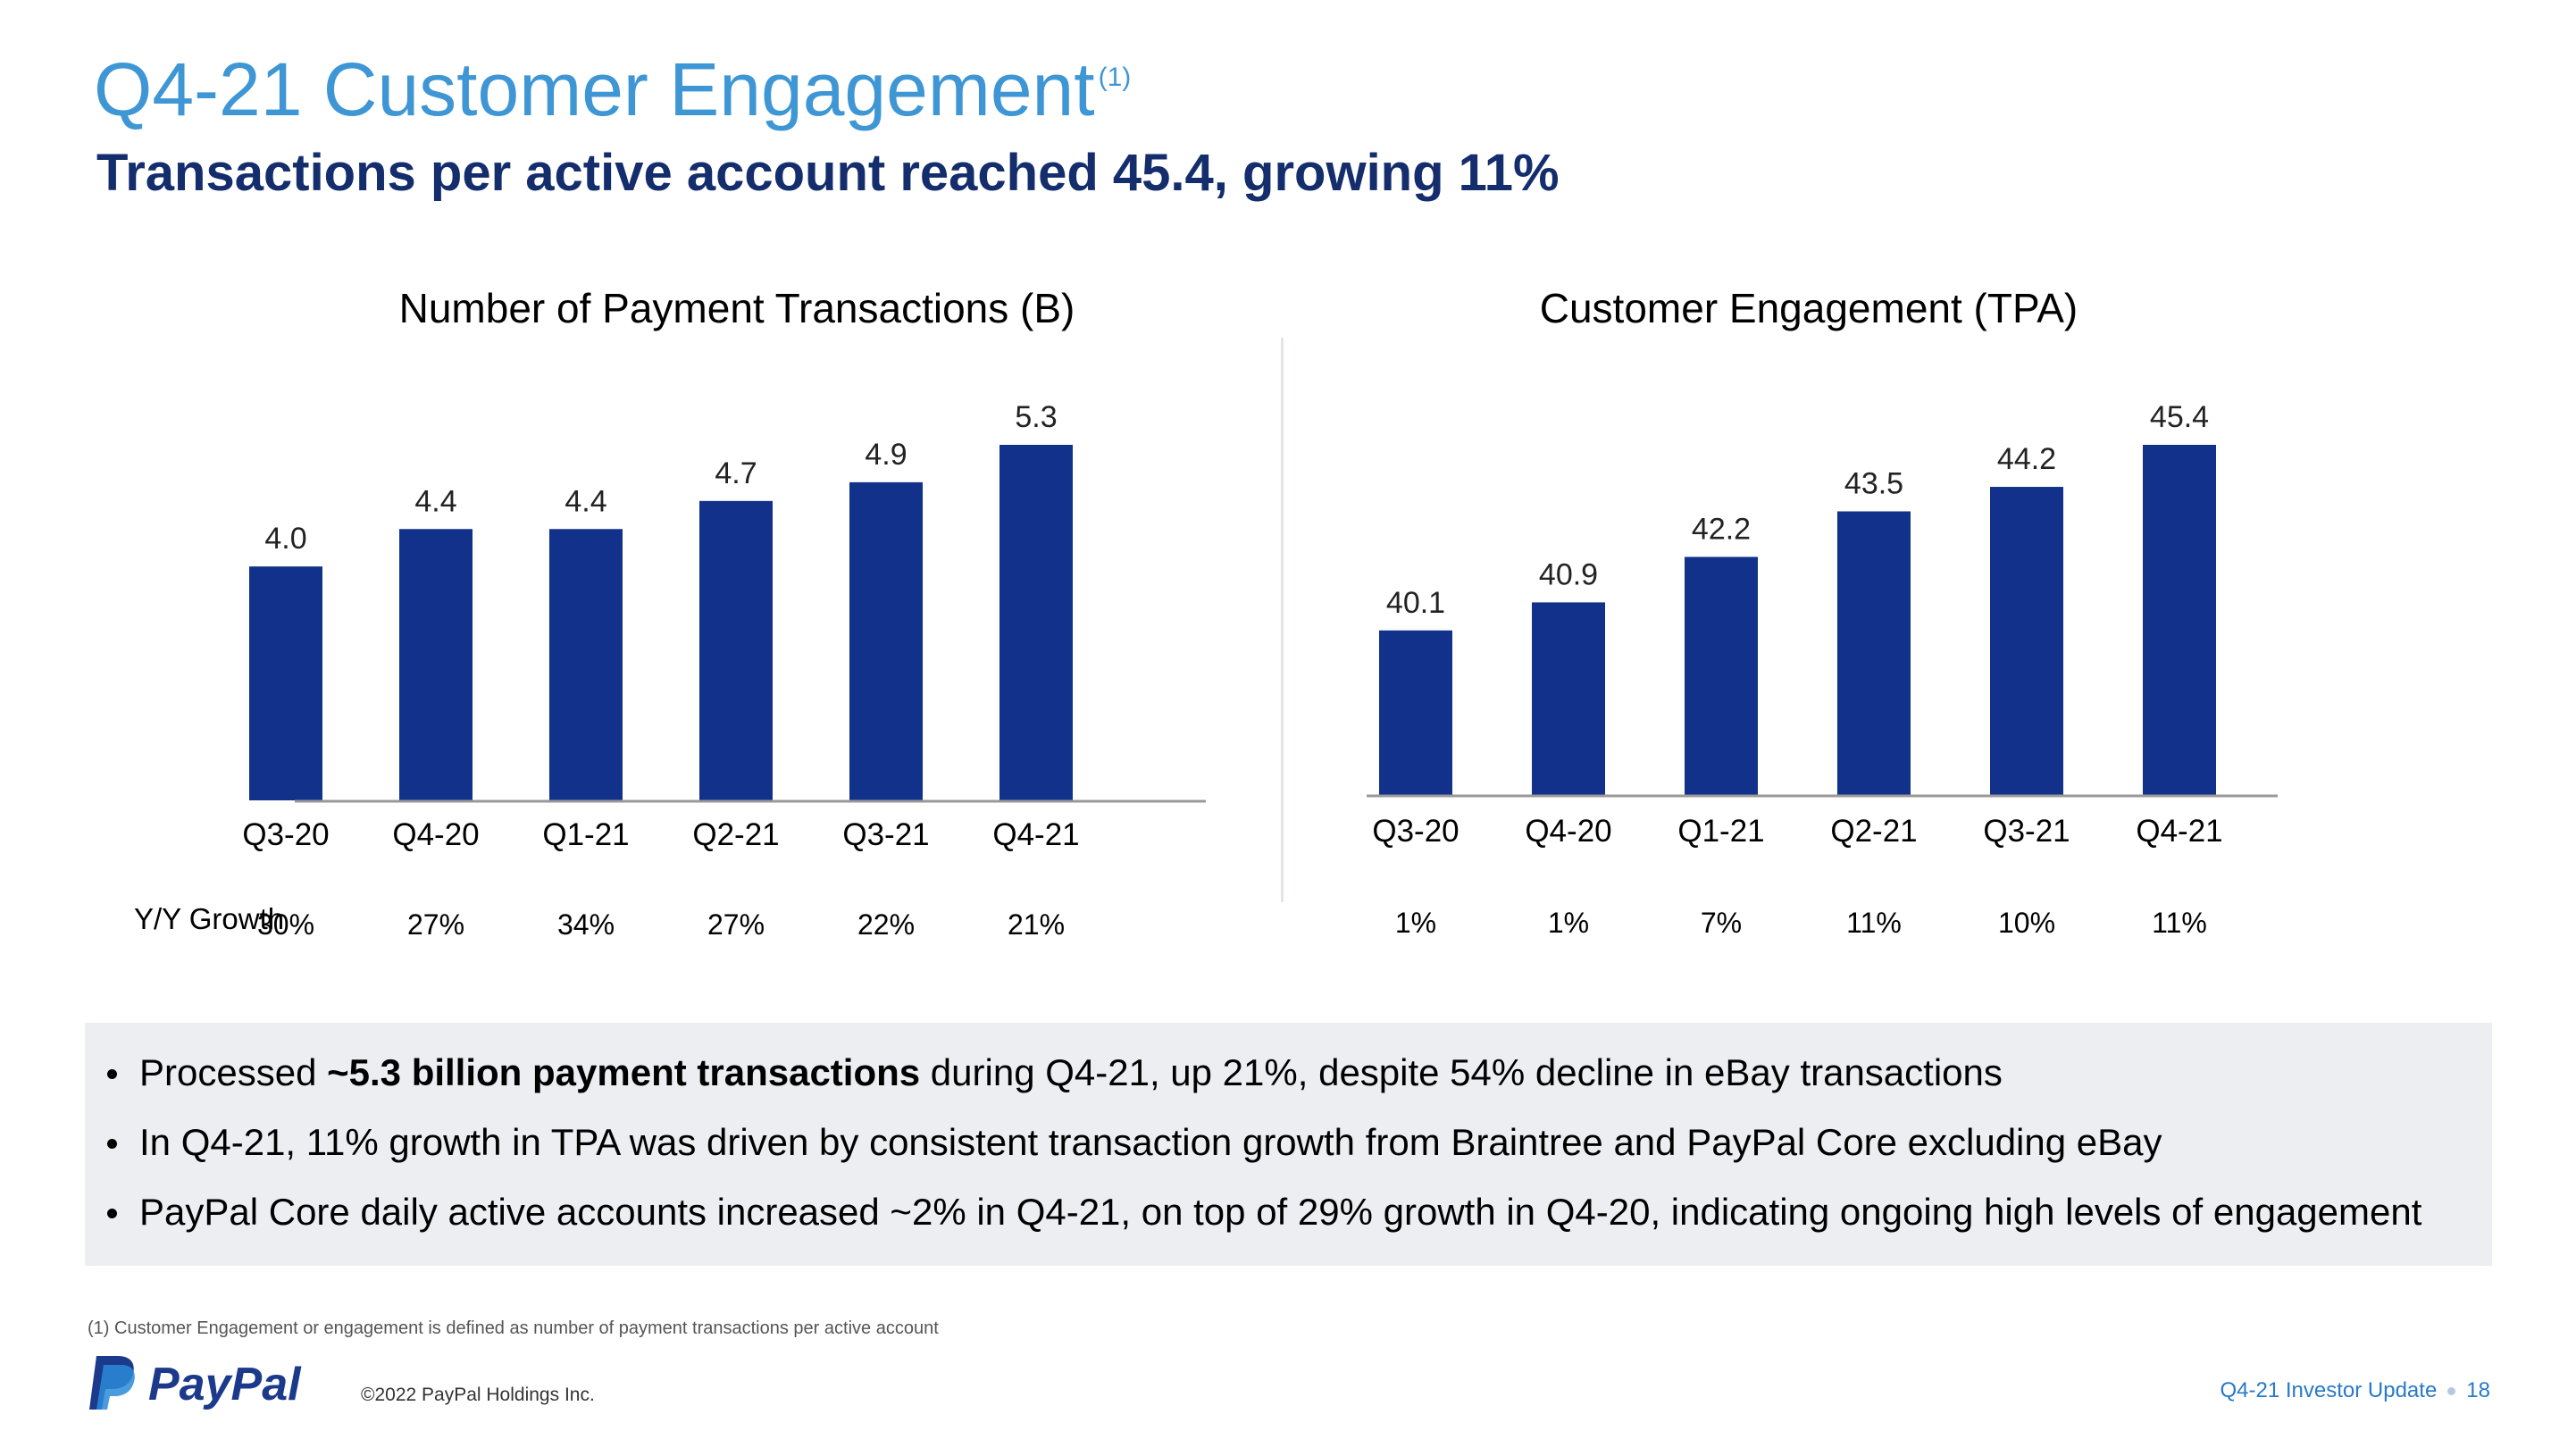 This screenshot has height=1431, width=2576. I want to click on data-label: 5.3, so click(1036, 417).